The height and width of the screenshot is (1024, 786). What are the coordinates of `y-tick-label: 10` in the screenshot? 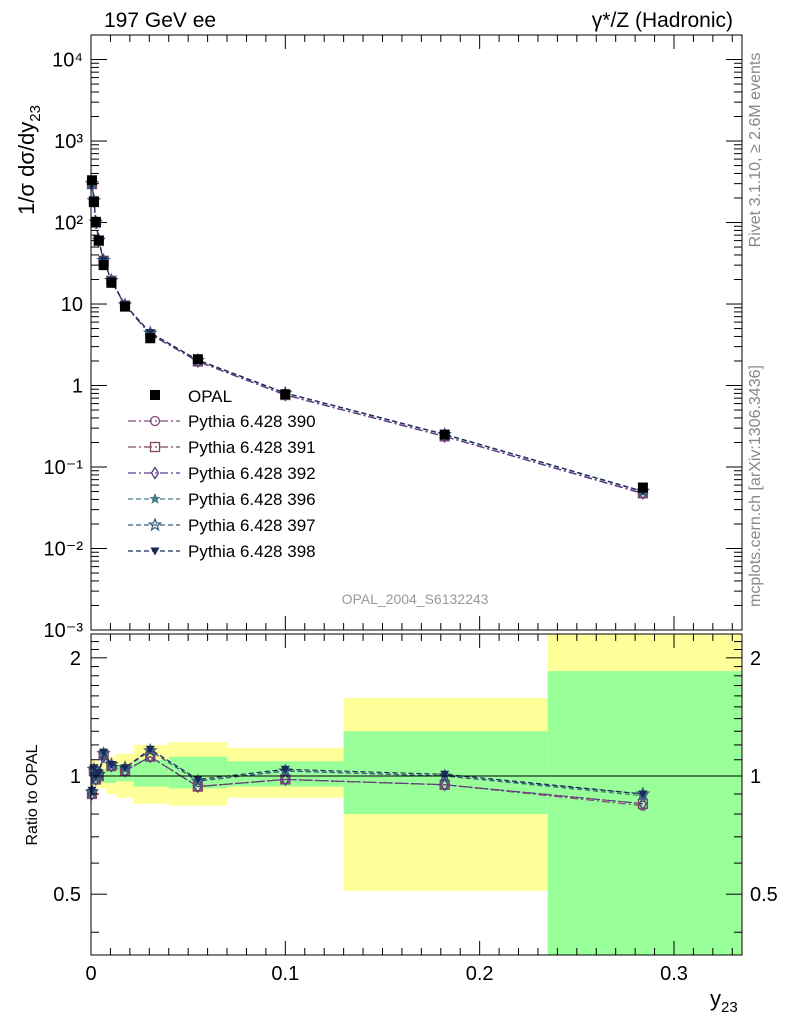 It's located at (72, 305).